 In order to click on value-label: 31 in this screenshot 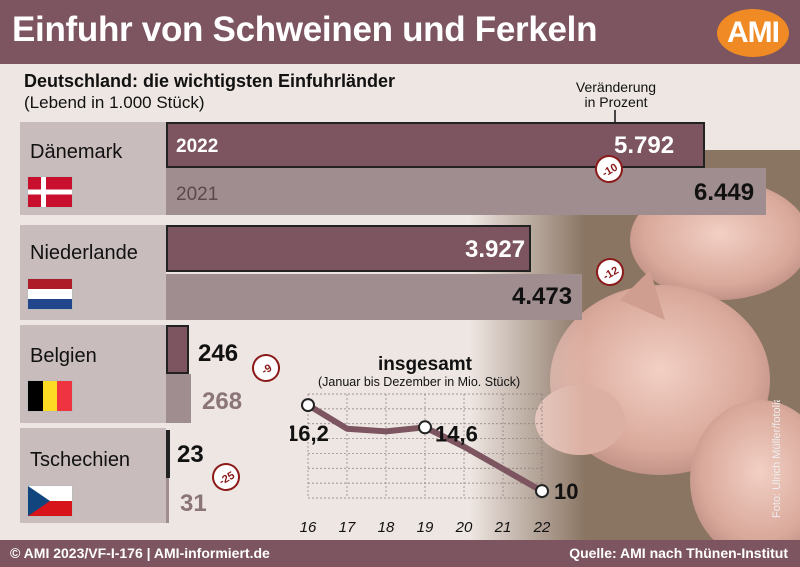, I will do `click(193, 503)`.